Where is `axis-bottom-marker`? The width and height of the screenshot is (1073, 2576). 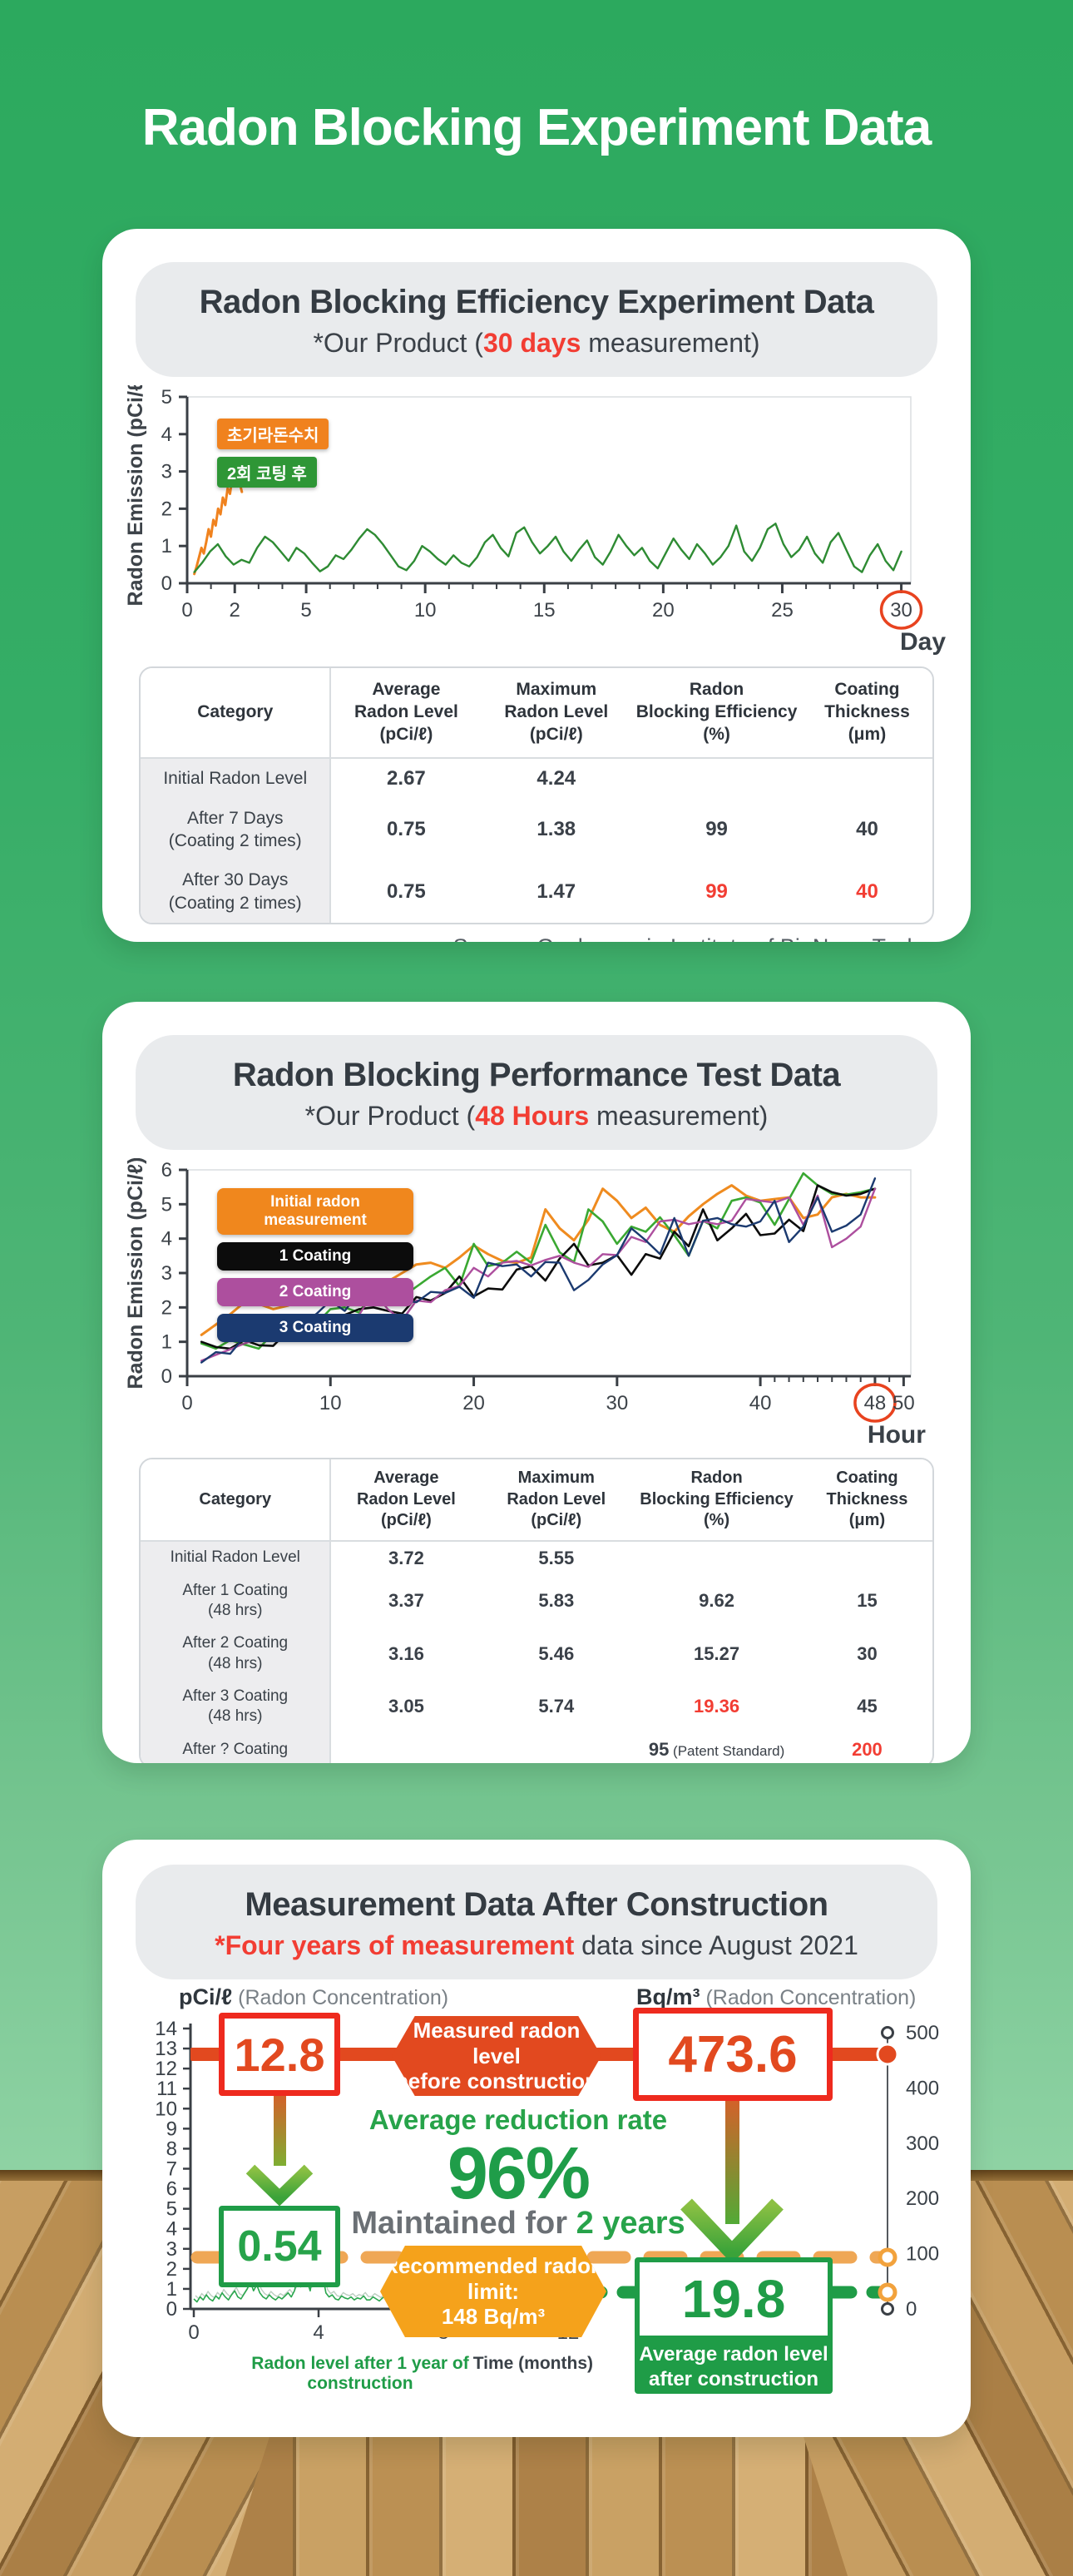 axis-bottom-marker is located at coordinates (887, 2309).